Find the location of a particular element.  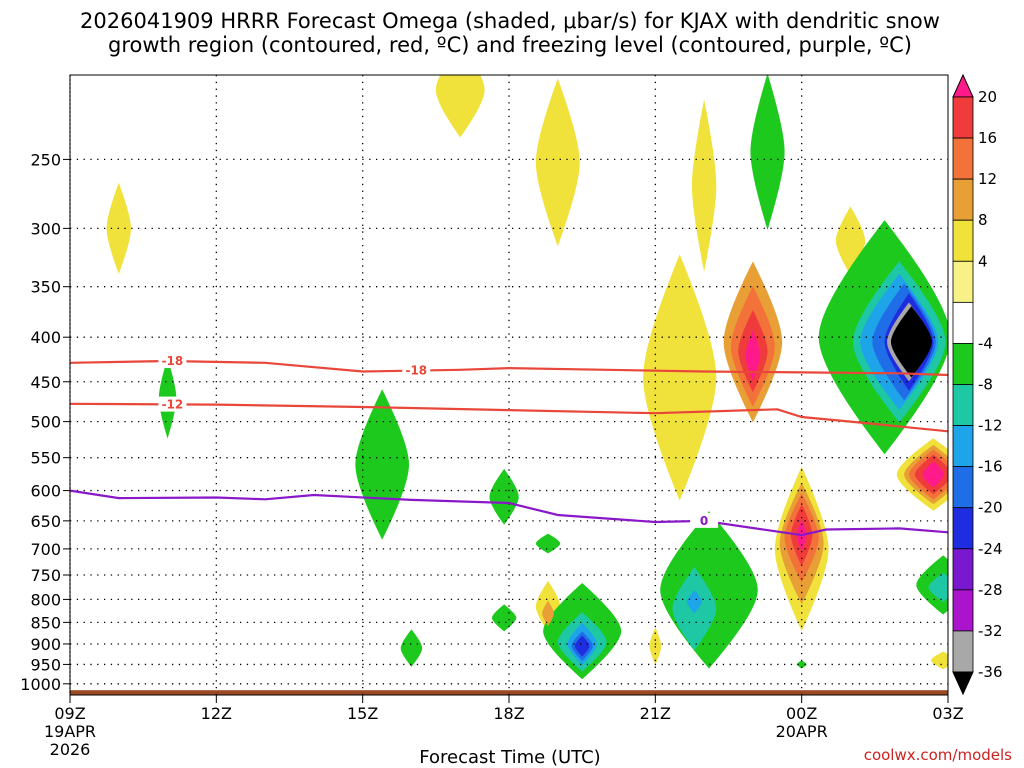

xtick-label-0: 09Z is located at coordinates (69, 713).